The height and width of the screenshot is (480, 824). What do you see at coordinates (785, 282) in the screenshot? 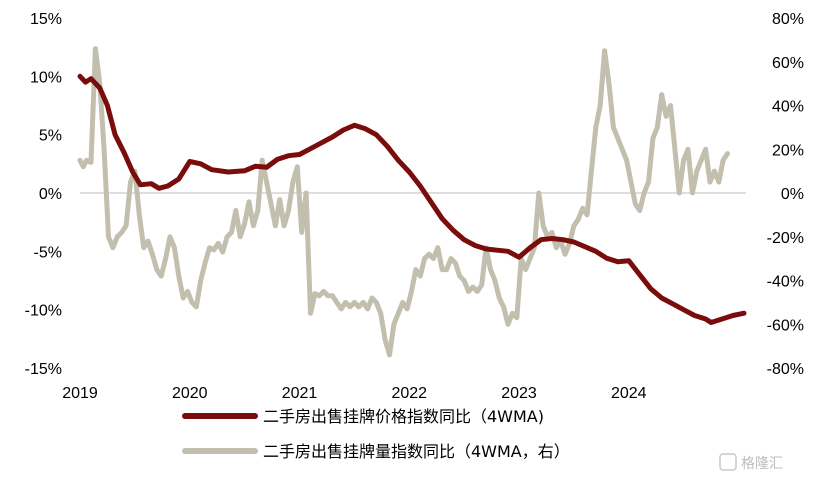
I see `y-right-tick-label: -40%` at bounding box center [785, 282].